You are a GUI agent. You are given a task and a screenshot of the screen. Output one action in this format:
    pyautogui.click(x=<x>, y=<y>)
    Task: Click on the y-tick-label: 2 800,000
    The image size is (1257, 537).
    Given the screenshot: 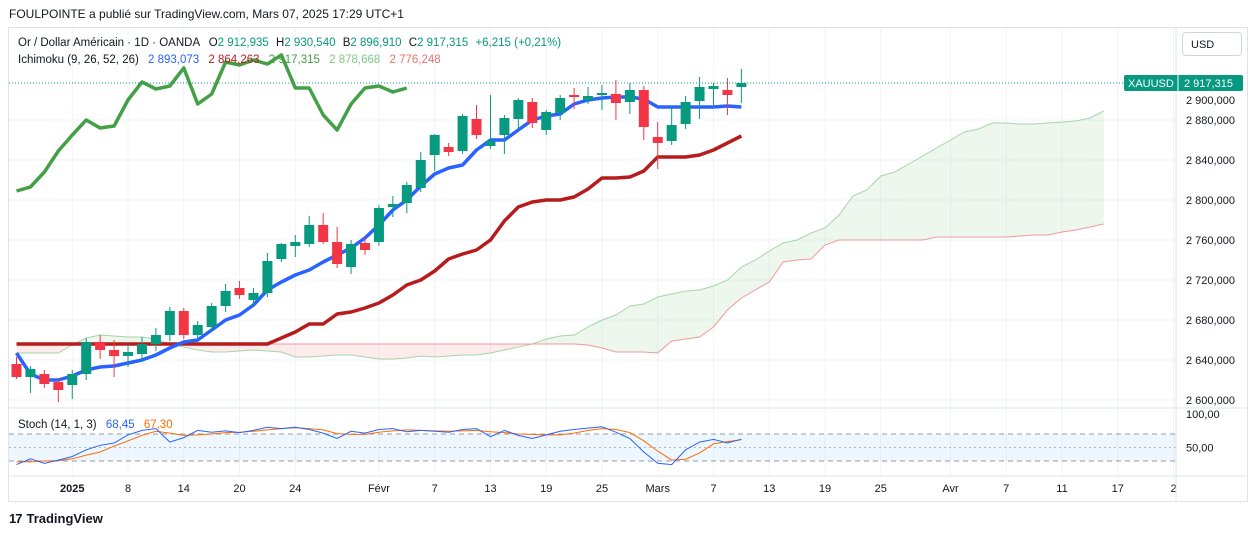 What is the action you would take?
    pyautogui.click(x=1210, y=201)
    